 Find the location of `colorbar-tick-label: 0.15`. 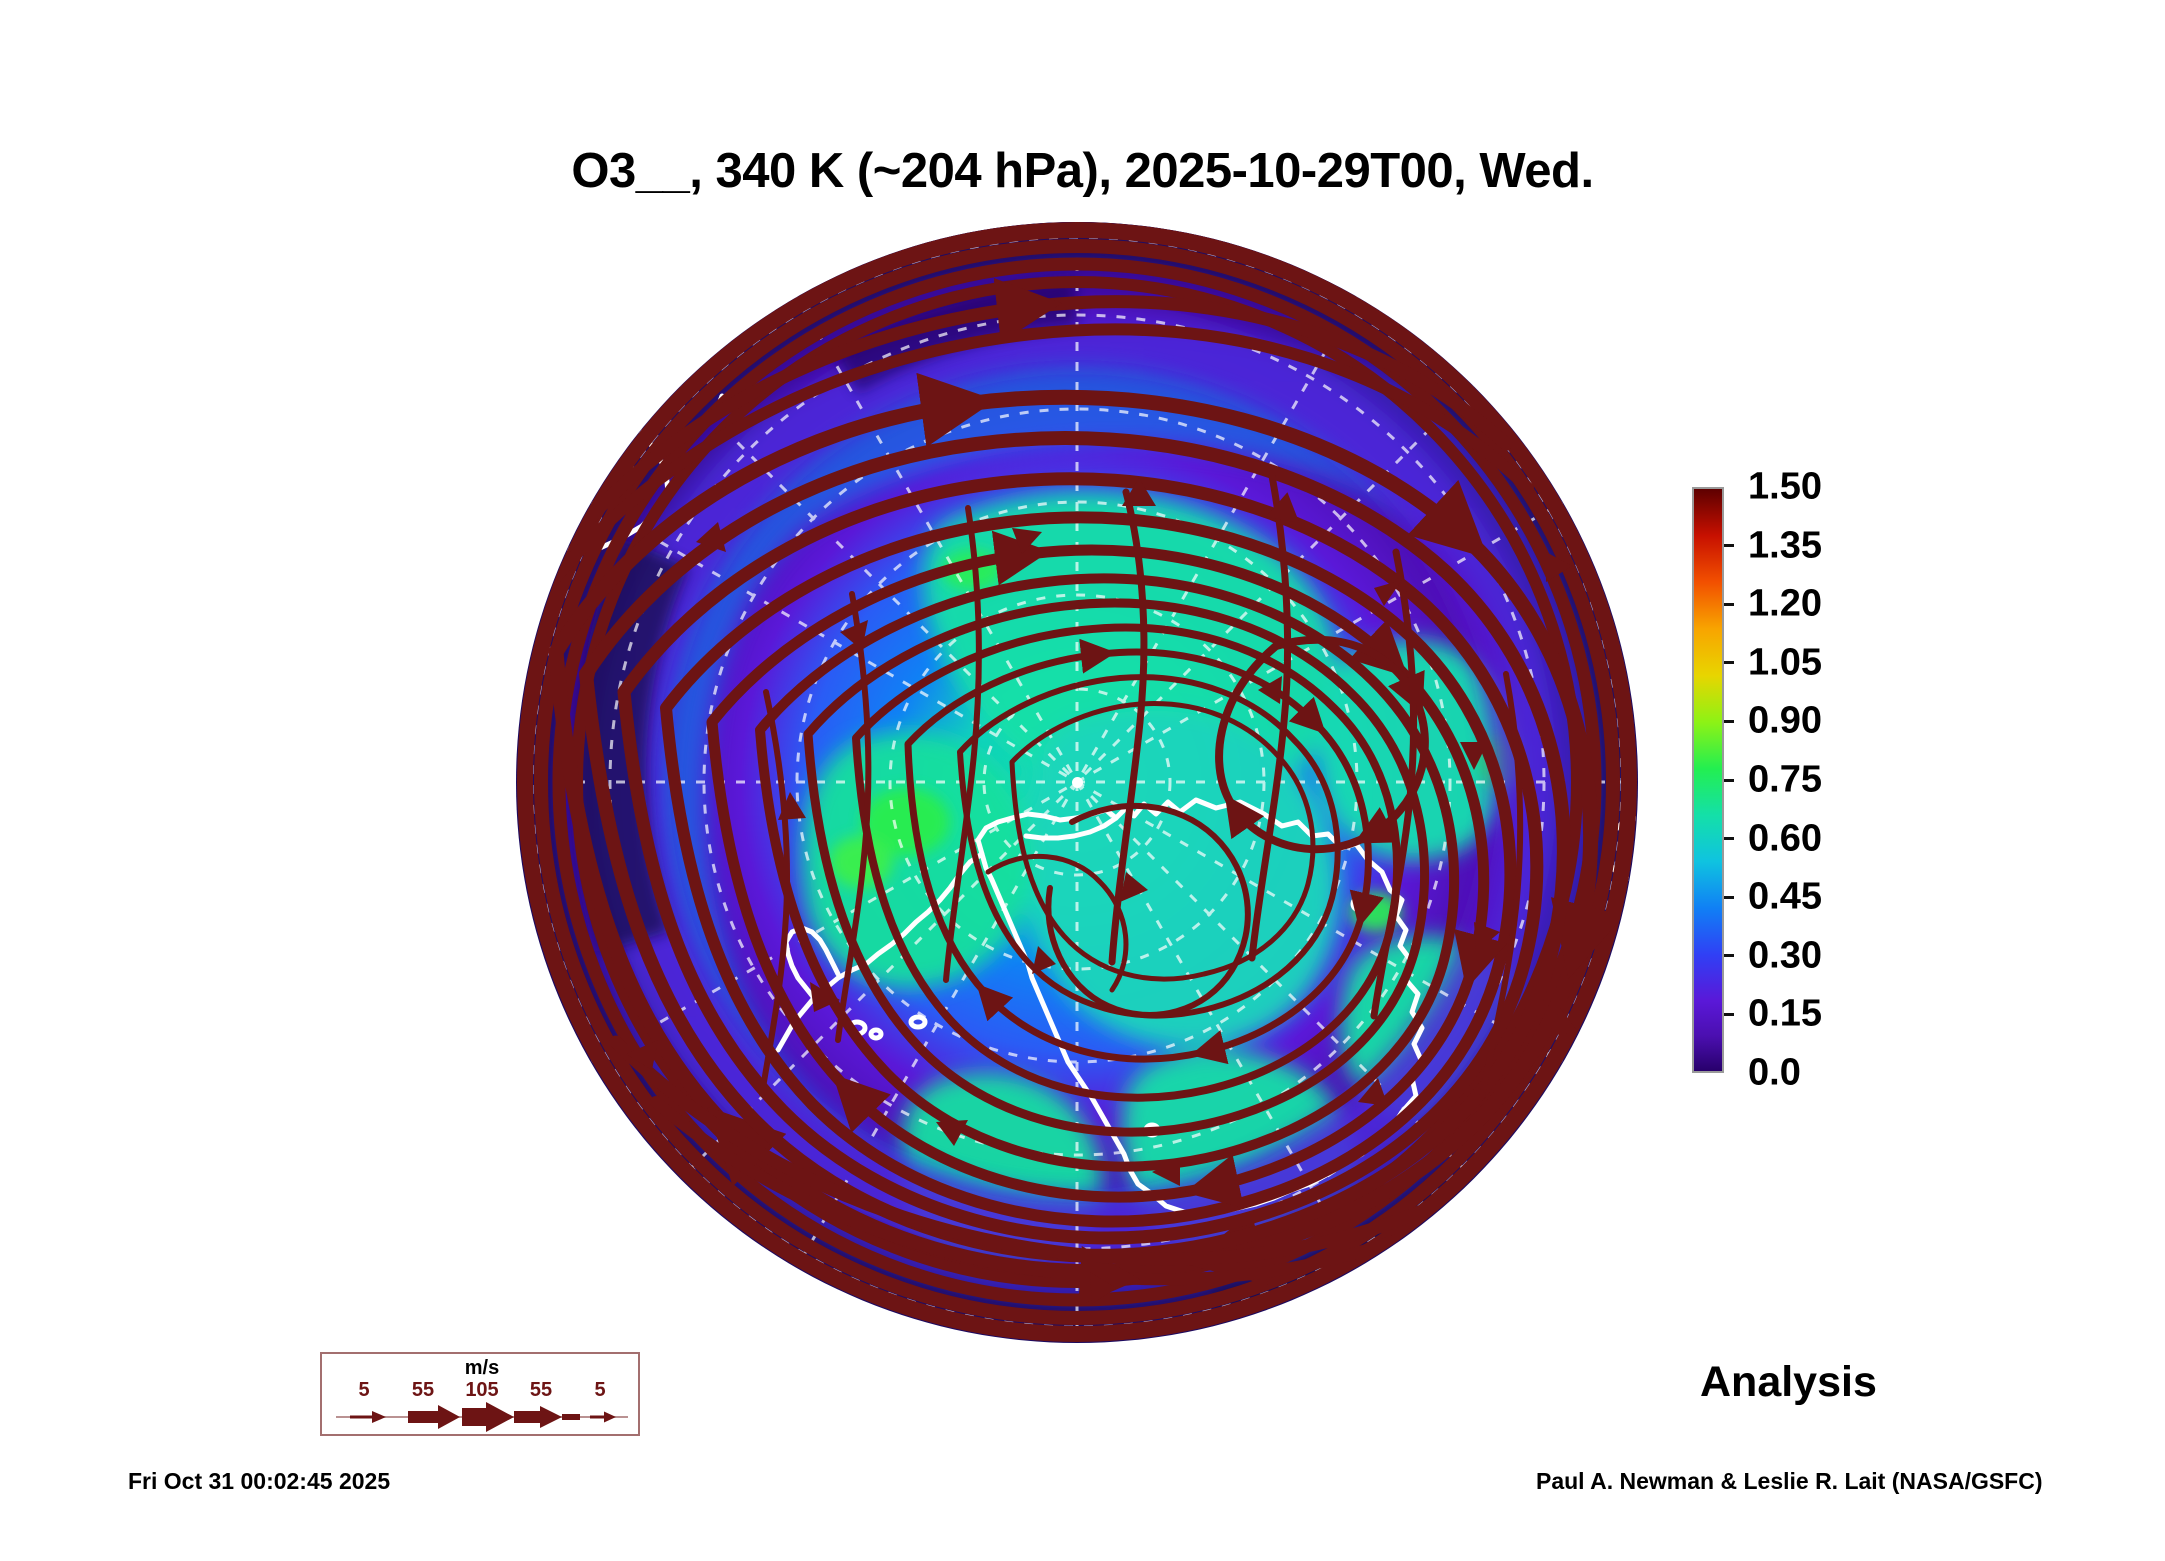

colorbar-tick-label: 0.15 is located at coordinates (1785, 1013).